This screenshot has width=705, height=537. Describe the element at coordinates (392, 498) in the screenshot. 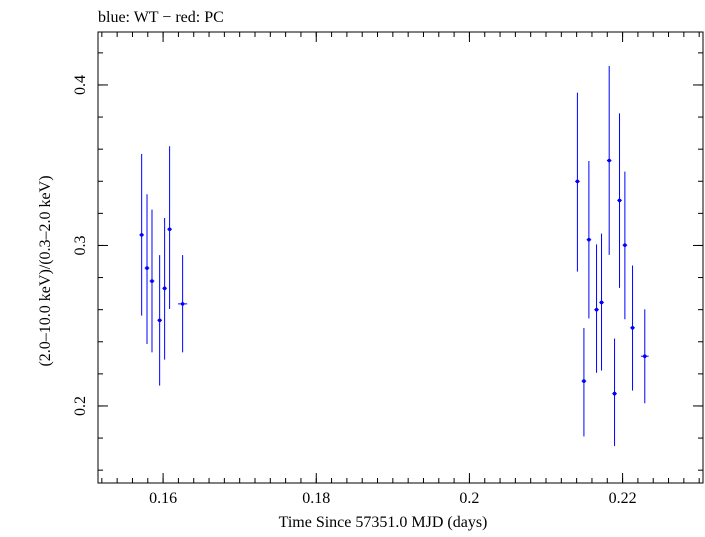

I see `x-axis-tick-labels: 0.16 0.18 0.2 0.22` at that location.